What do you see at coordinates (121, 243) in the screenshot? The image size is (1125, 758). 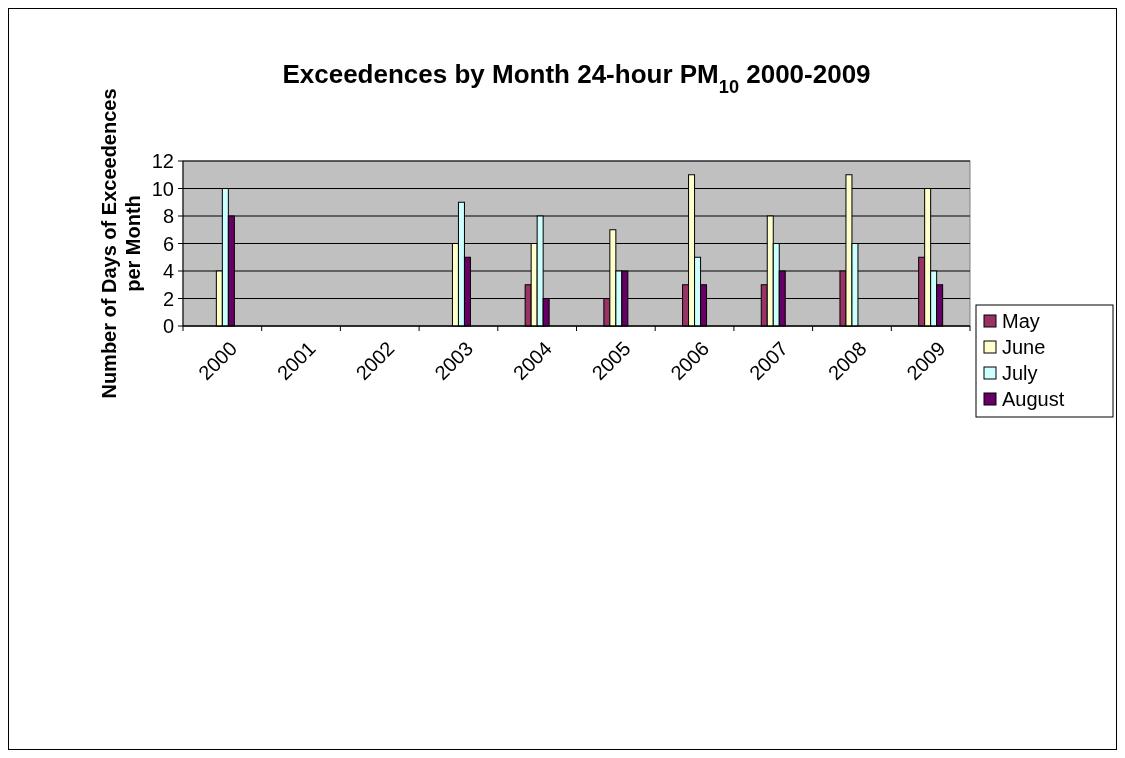 I see `y-axis-title: Number of Days of Exceedences per Month` at bounding box center [121, 243].